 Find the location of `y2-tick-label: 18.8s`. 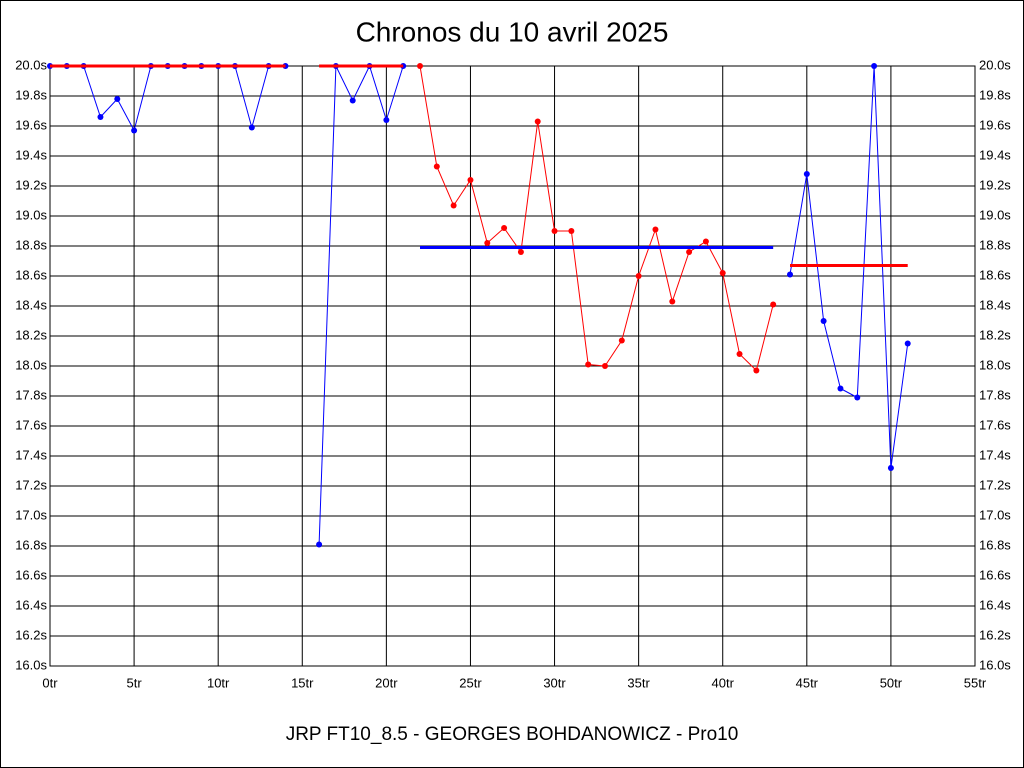

y2-tick-label: 18.8s is located at coordinates (995, 244).